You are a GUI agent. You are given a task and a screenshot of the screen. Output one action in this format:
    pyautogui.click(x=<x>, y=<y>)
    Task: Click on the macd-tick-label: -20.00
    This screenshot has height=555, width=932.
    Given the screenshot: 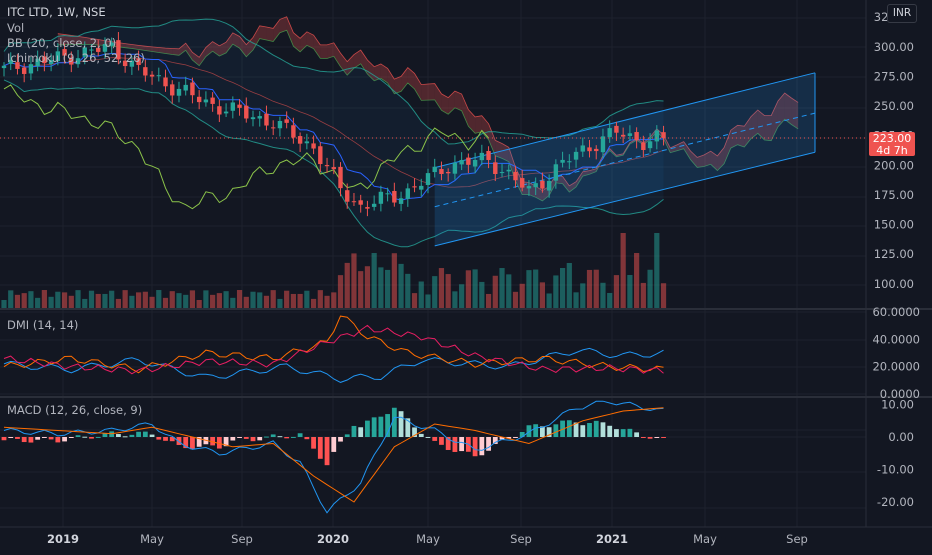 What is the action you would take?
    pyautogui.click(x=895, y=502)
    